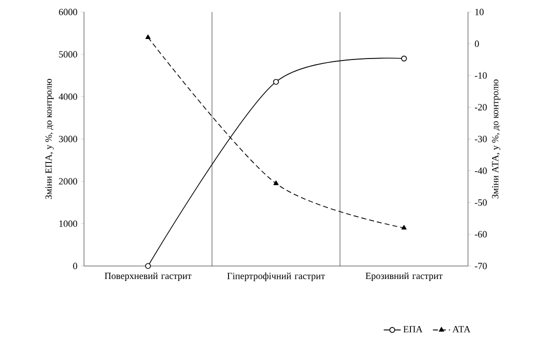 The width and height of the screenshot is (536, 350). I want to click on y-tick-label: 1000, so click(68, 223).